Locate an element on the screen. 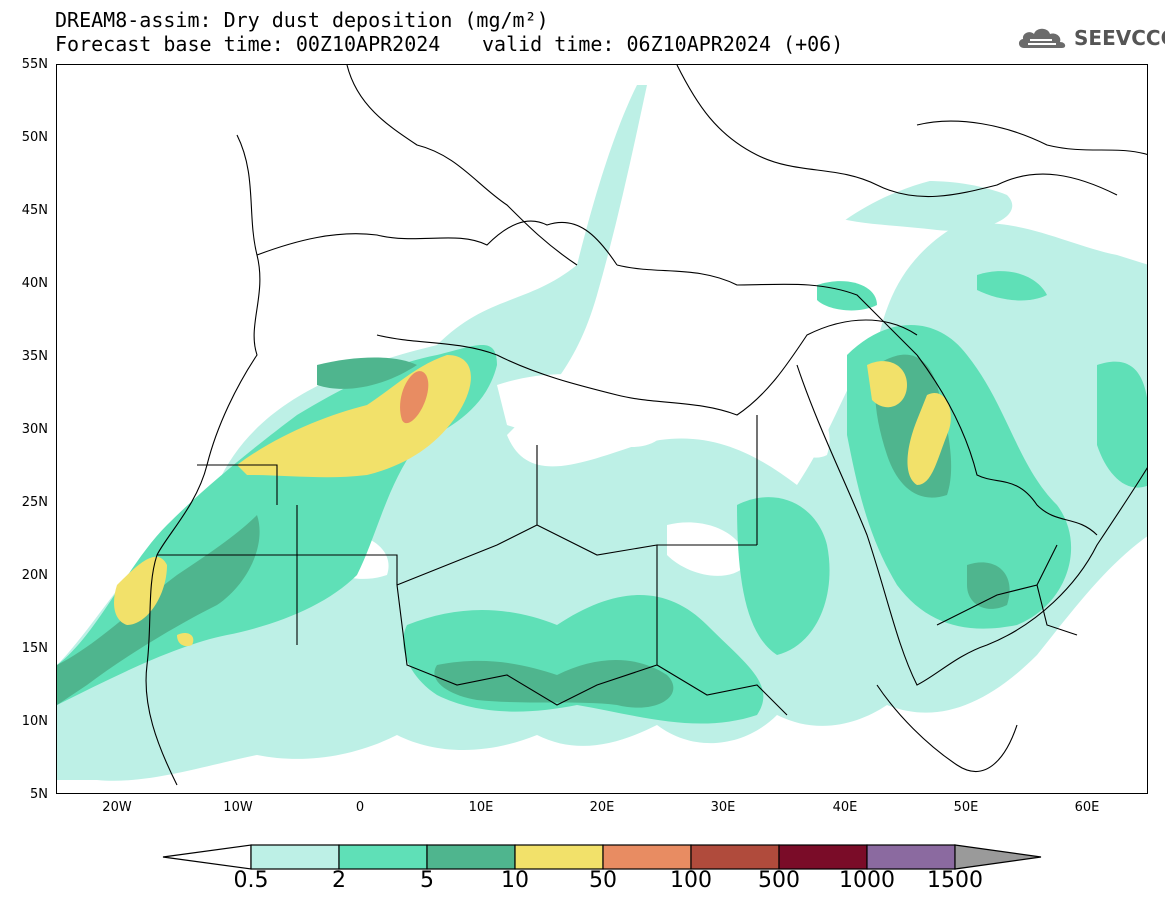 This screenshot has height=907, width=1165. colorbar-label-0.5: 0.5 is located at coordinates (251, 880).